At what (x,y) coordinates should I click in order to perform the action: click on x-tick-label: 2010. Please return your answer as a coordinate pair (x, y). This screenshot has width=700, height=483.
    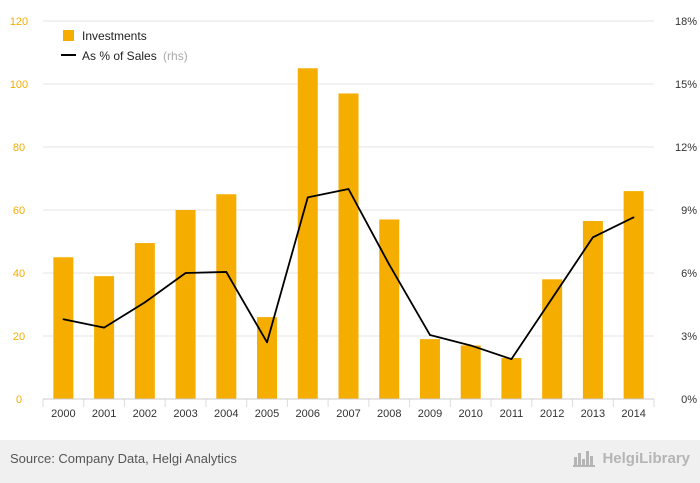
    Looking at the image, I should click on (470, 414).